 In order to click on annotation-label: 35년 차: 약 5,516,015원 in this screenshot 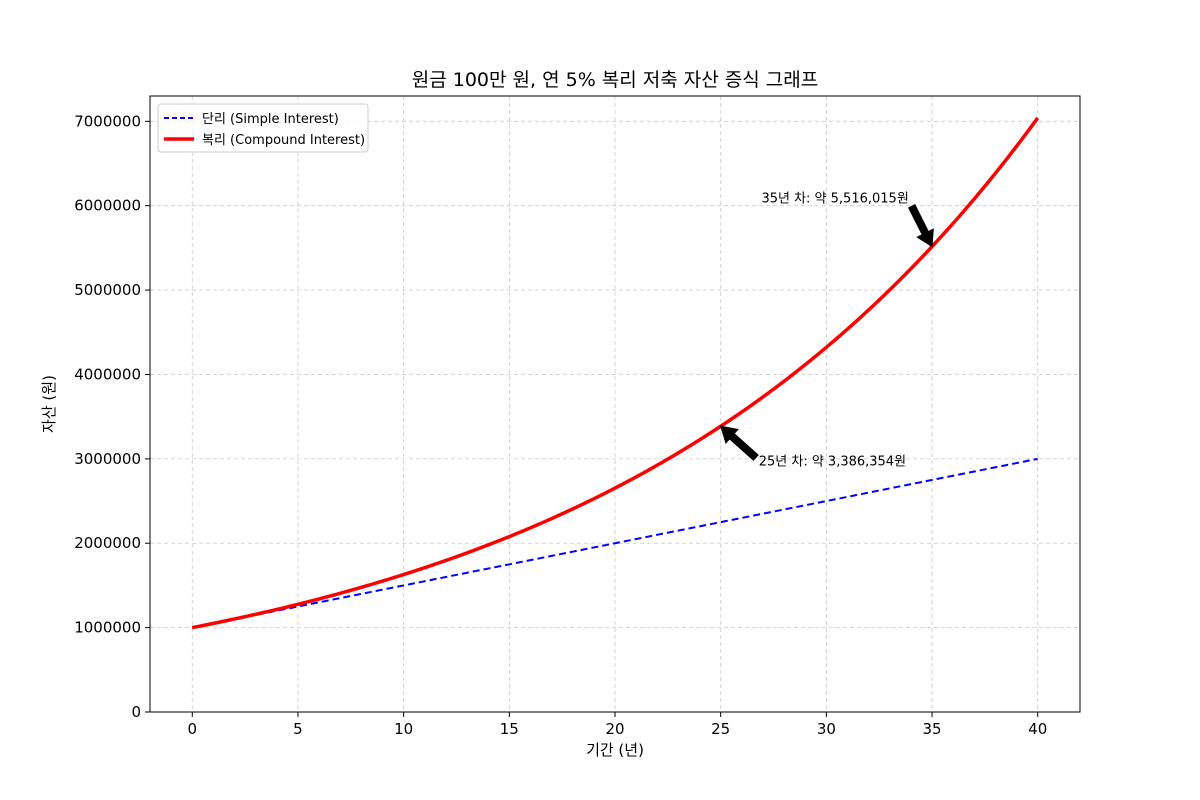, I will do `click(834, 198)`.